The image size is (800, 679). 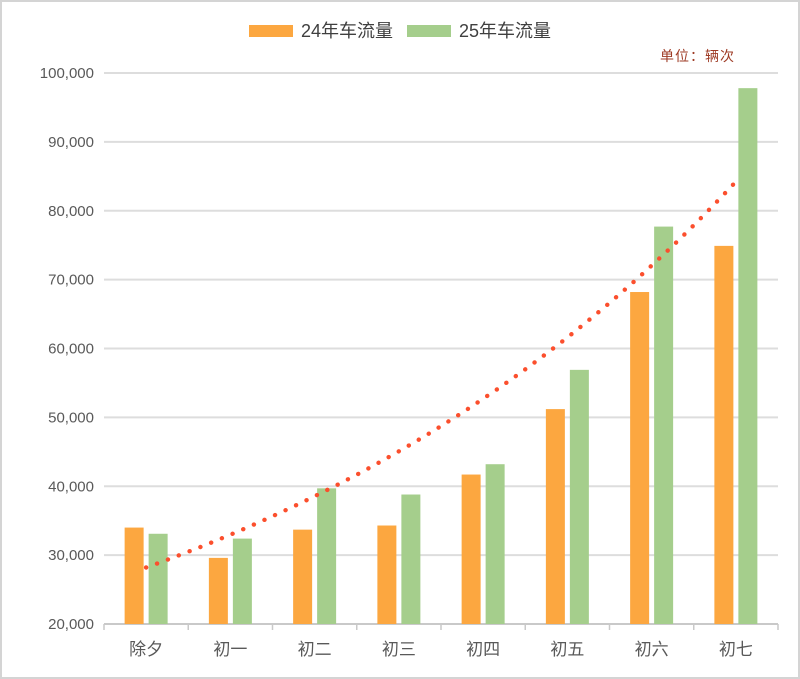 I want to click on y-axis-tick-label: 50,000, so click(x=71, y=417).